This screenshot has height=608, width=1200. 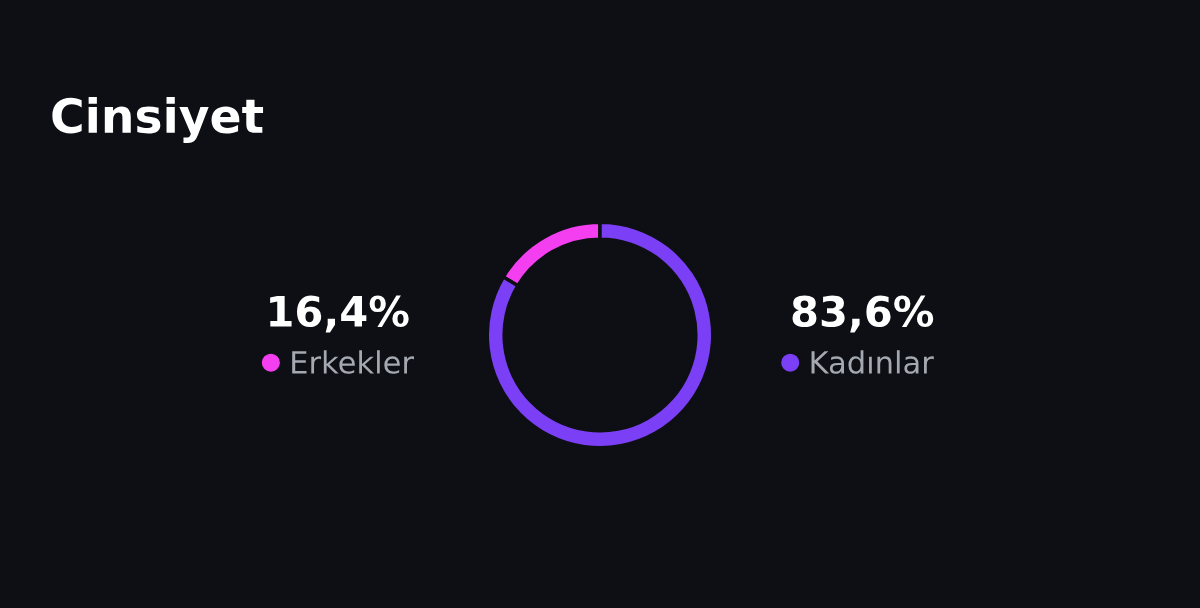 What do you see at coordinates (863, 314) in the screenshot?
I see `data-label: 83,6%` at bounding box center [863, 314].